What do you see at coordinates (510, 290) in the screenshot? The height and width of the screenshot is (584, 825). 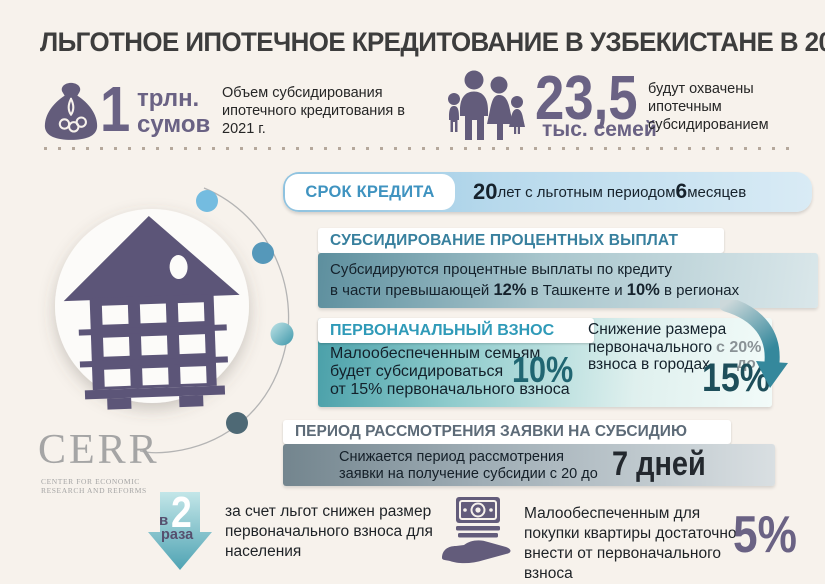 I see `tashkent-rate-value: 12%` at bounding box center [510, 290].